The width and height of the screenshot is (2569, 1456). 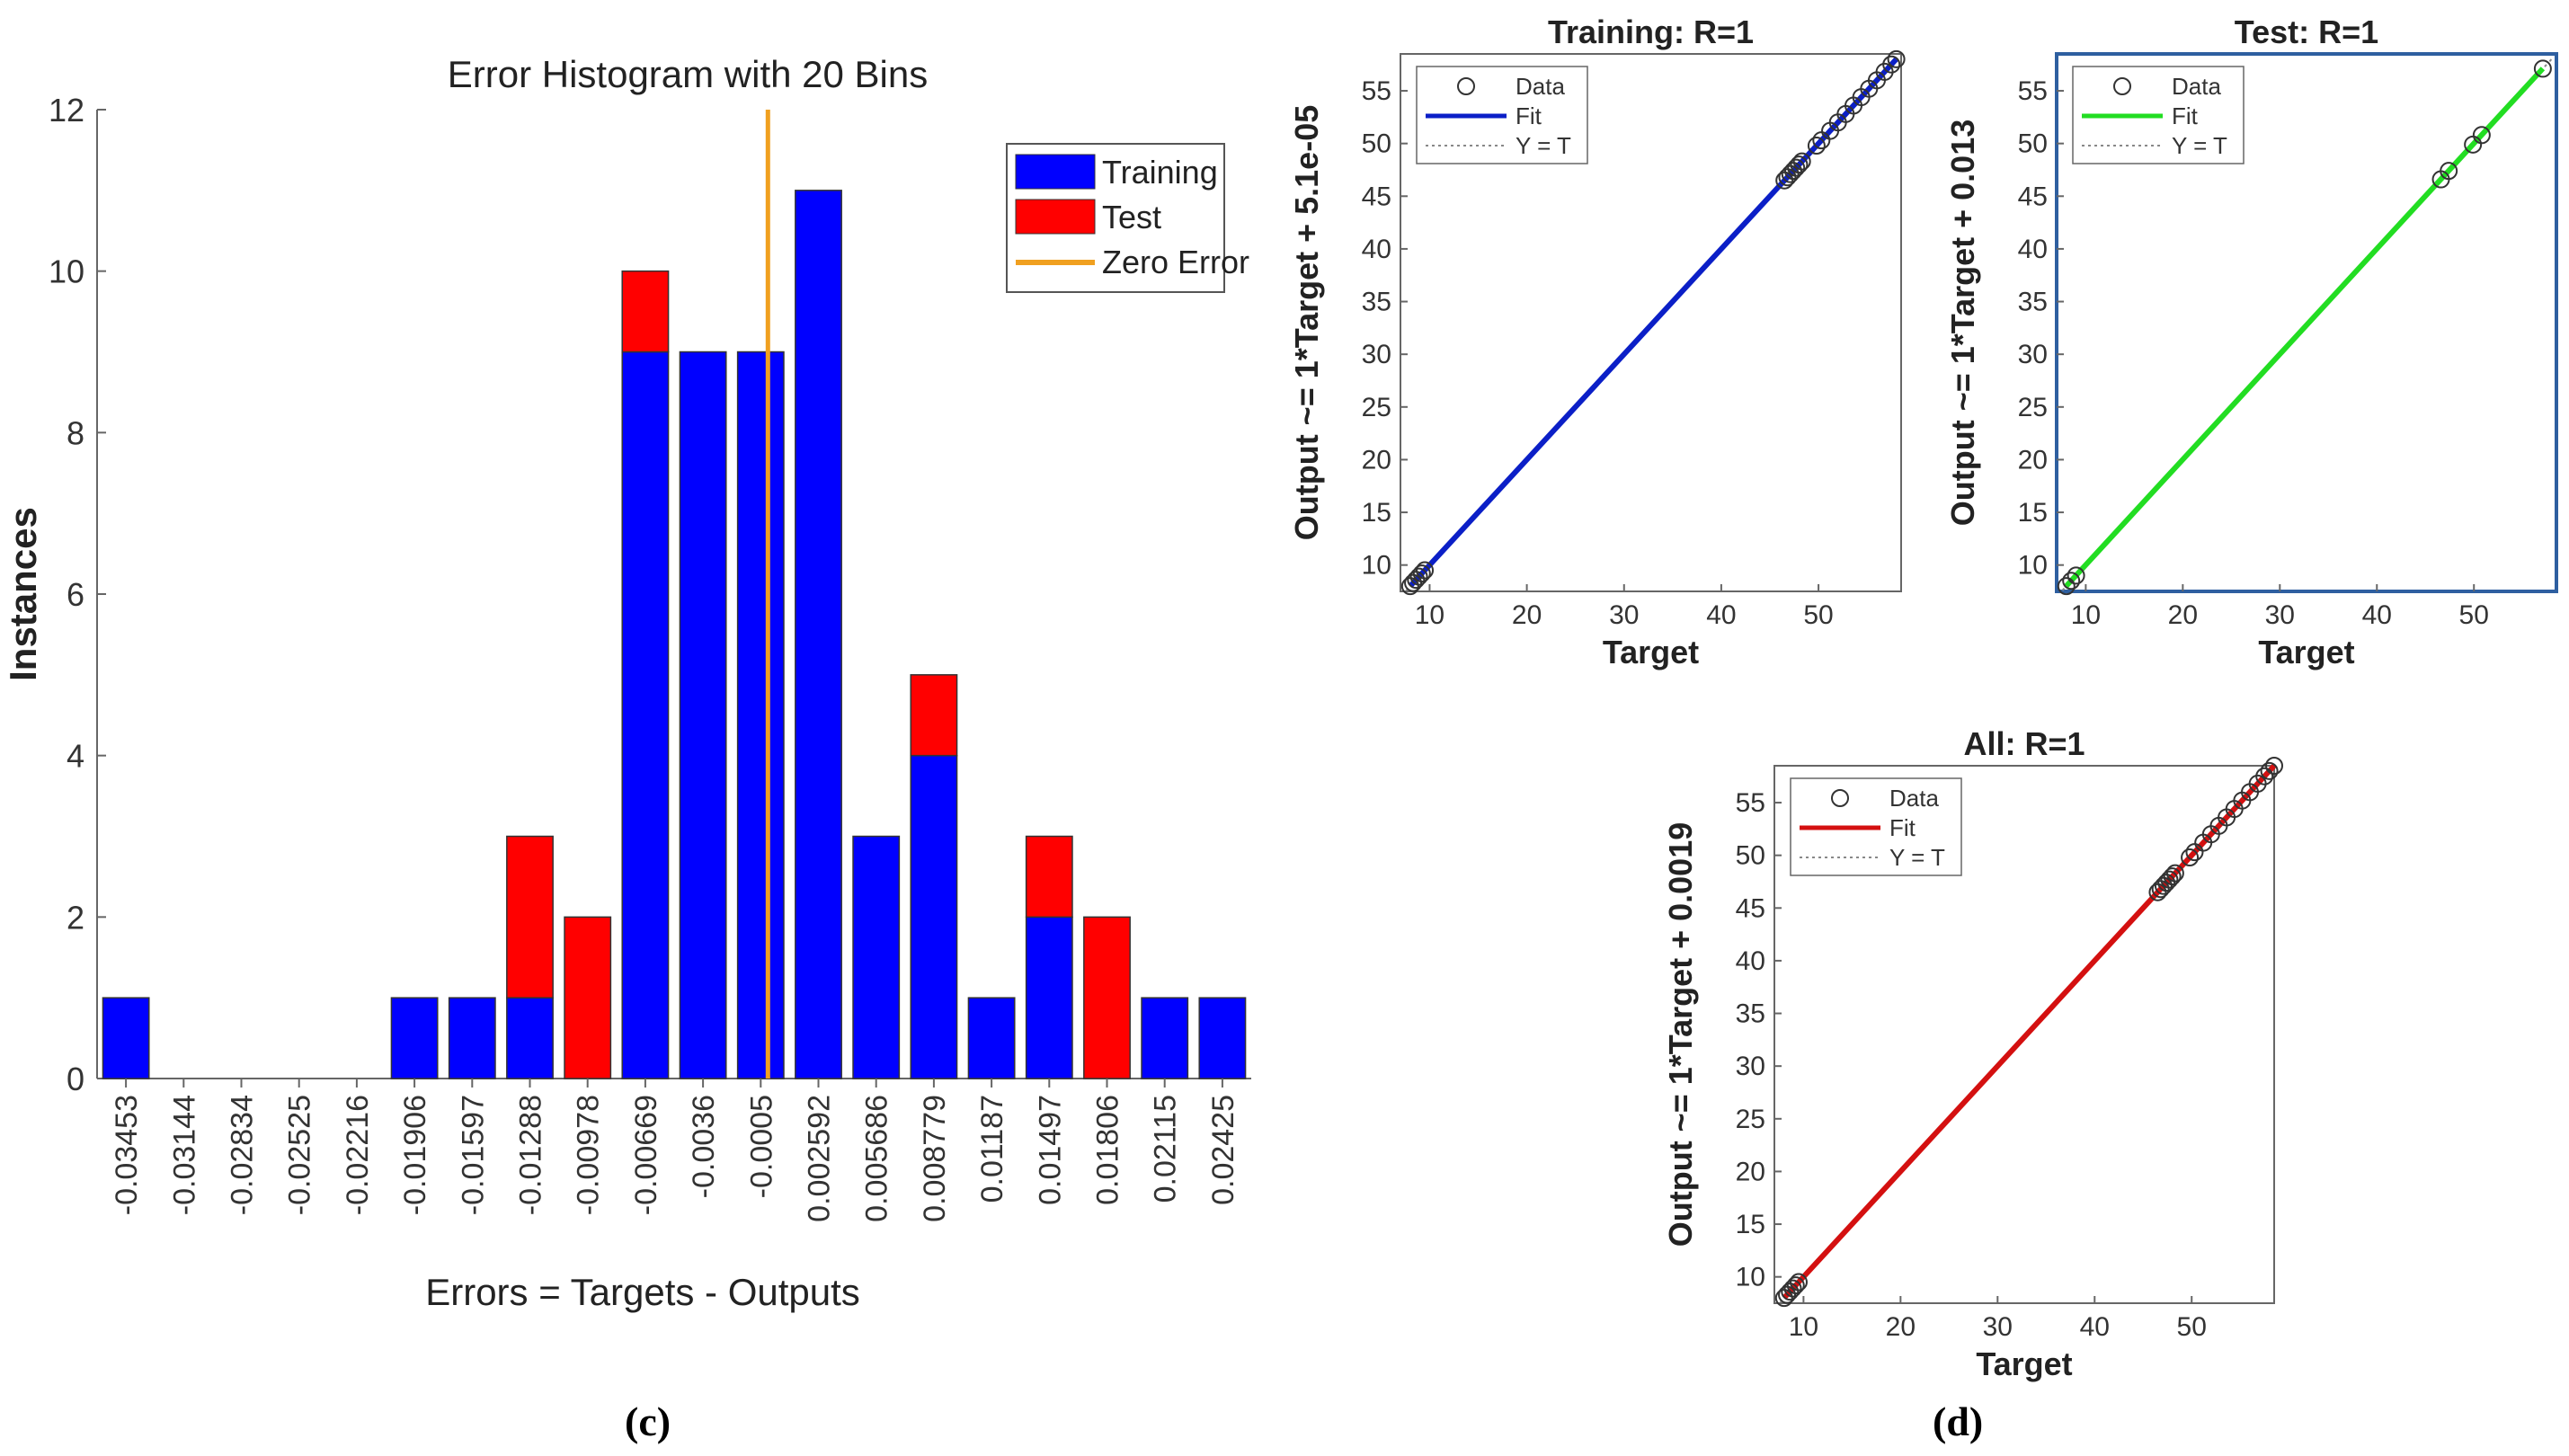 What do you see at coordinates (66, 271) in the screenshot?
I see `histogram-y-tick-label: 10` at bounding box center [66, 271].